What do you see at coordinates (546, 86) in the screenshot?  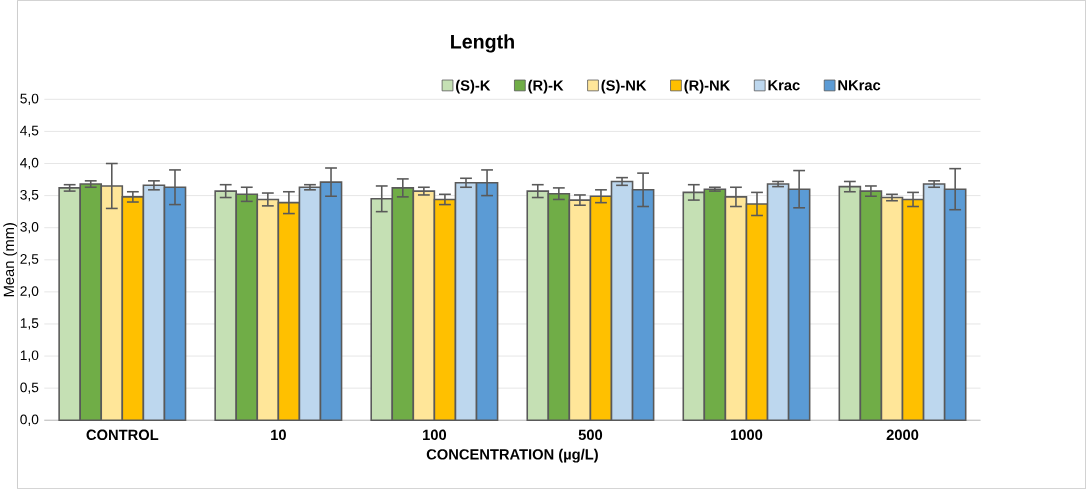 I see `legend-label: (R)-K` at bounding box center [546, 86].